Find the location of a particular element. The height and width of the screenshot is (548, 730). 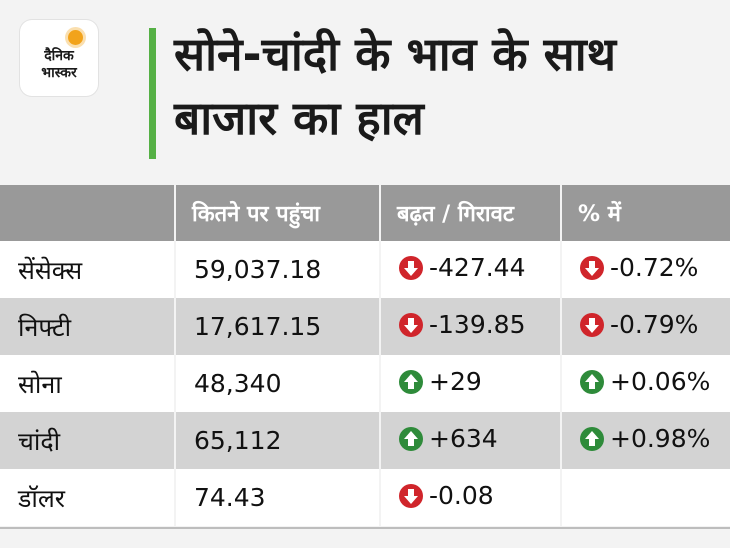

sun-icon is located at coordinates (75, 37).